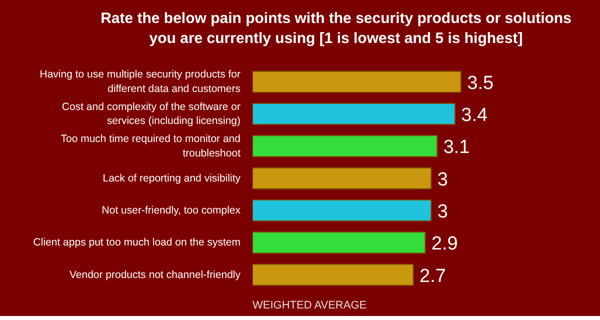 This screenshot has width=600, height=320. Describe the element at coordinates (172, 178) in the screenshot. I see `y-tick-label: Lack of reporting and visibility` at that location.